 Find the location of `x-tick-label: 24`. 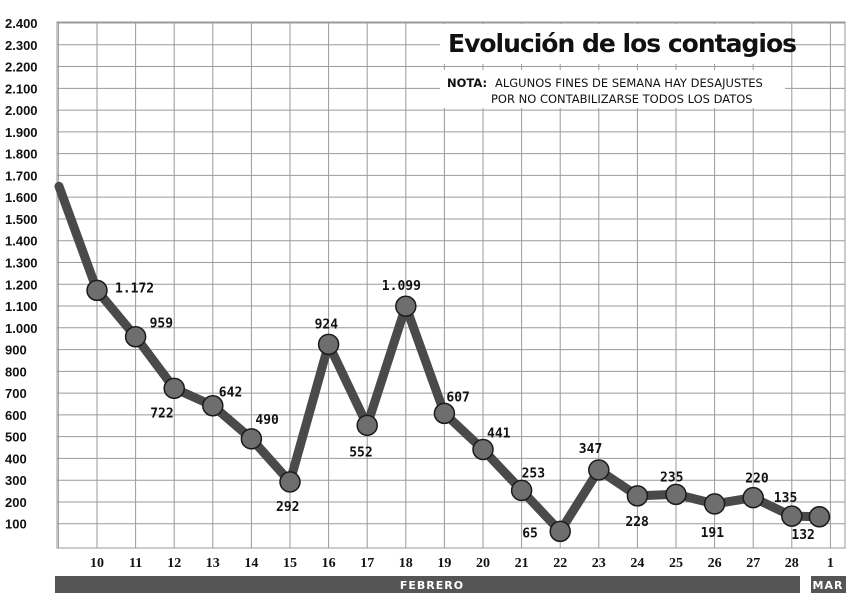

x-tick-label: 24 is located at coordinates (637, 563).